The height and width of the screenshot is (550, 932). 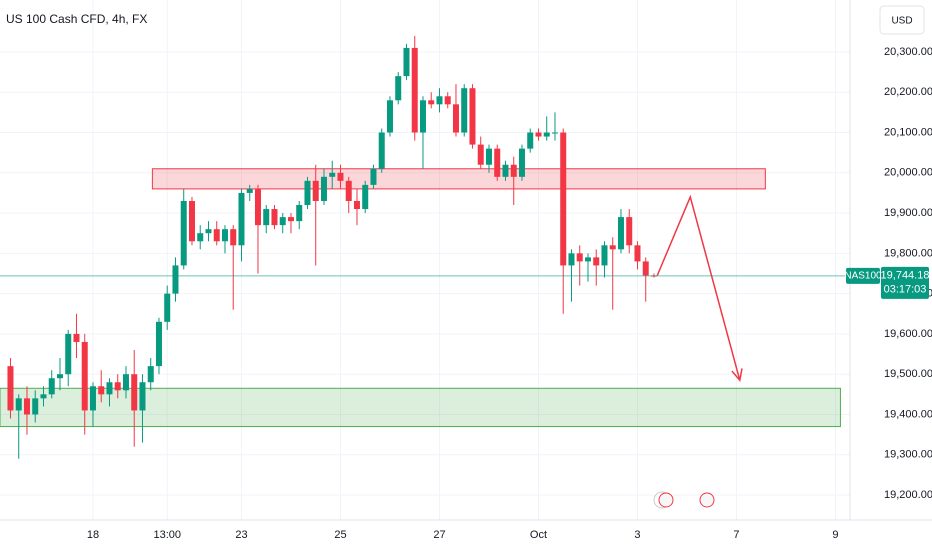 What do you see at coordinates (538, 535) in the screenshot?
I see `x-tick-label: Oct` at bounding box center [538, 535].